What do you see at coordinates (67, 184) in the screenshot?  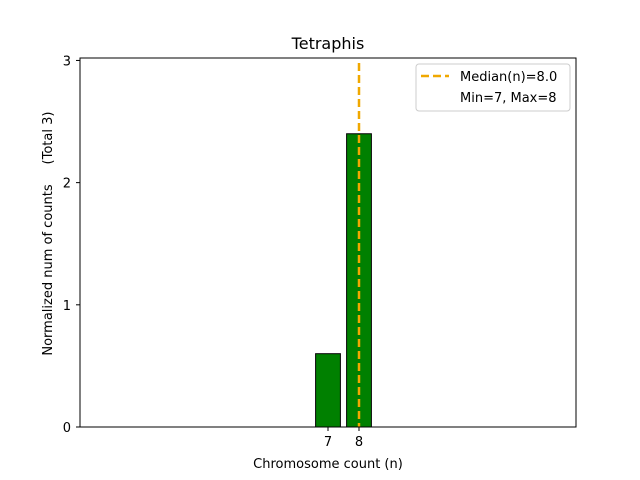 I see `y-tick-label: 2` at bounding box center [67, 184].